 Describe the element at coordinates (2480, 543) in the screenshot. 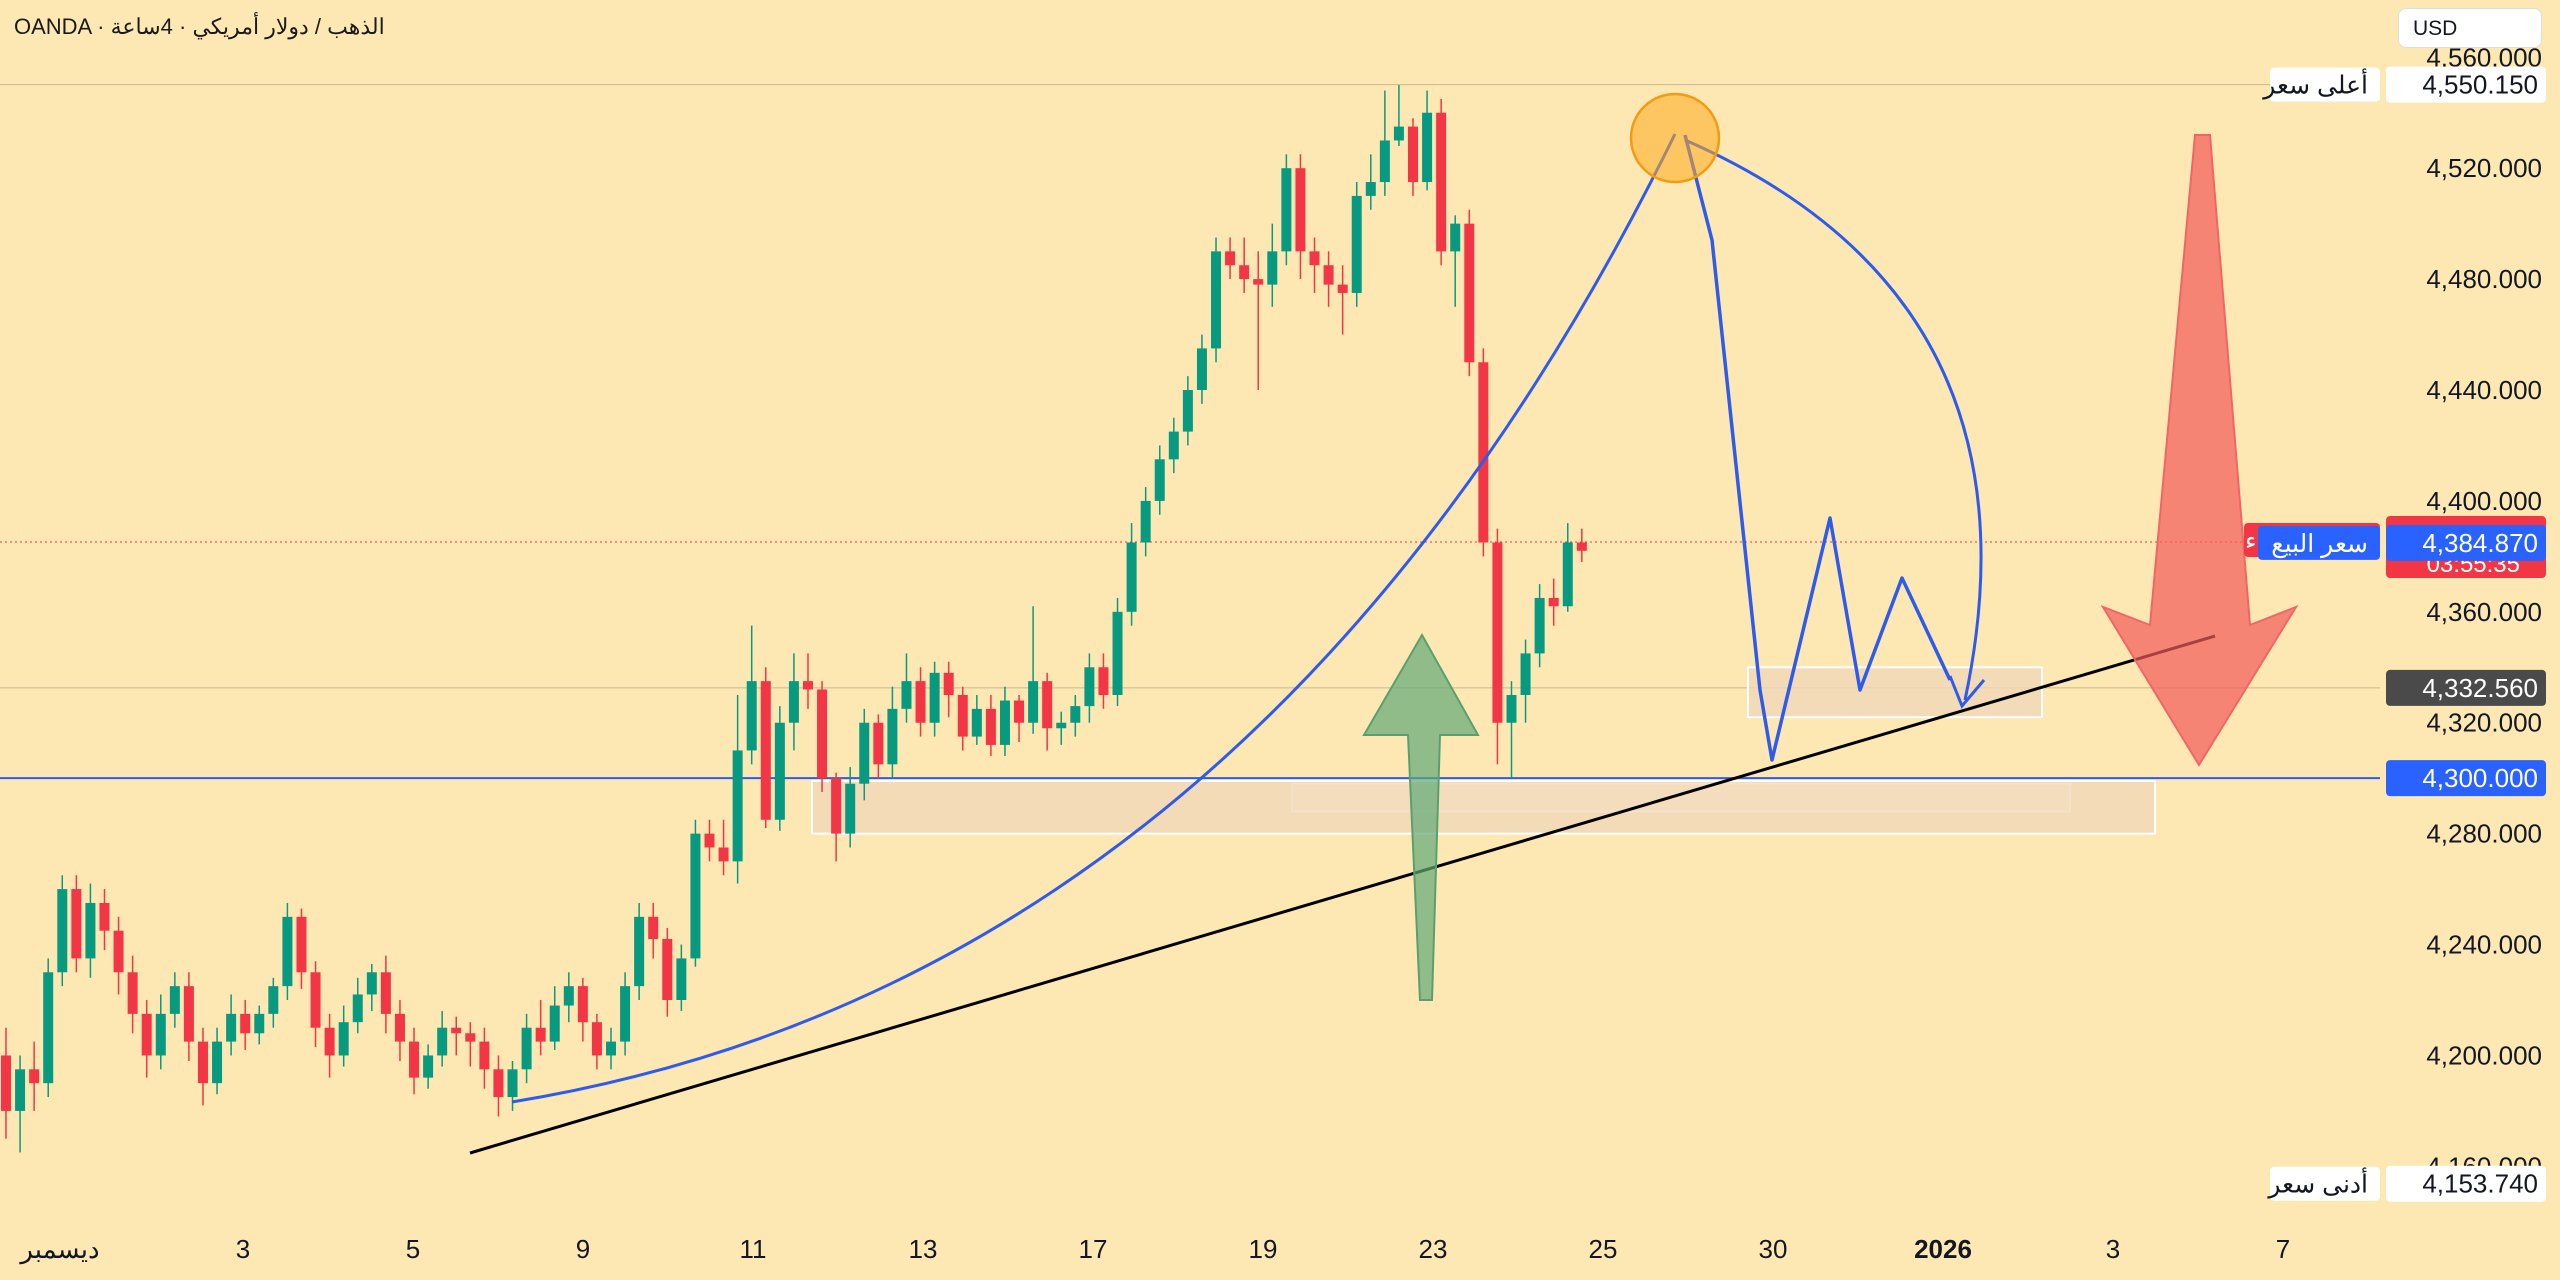

I see `sell-value: 4,384.870` at that location.